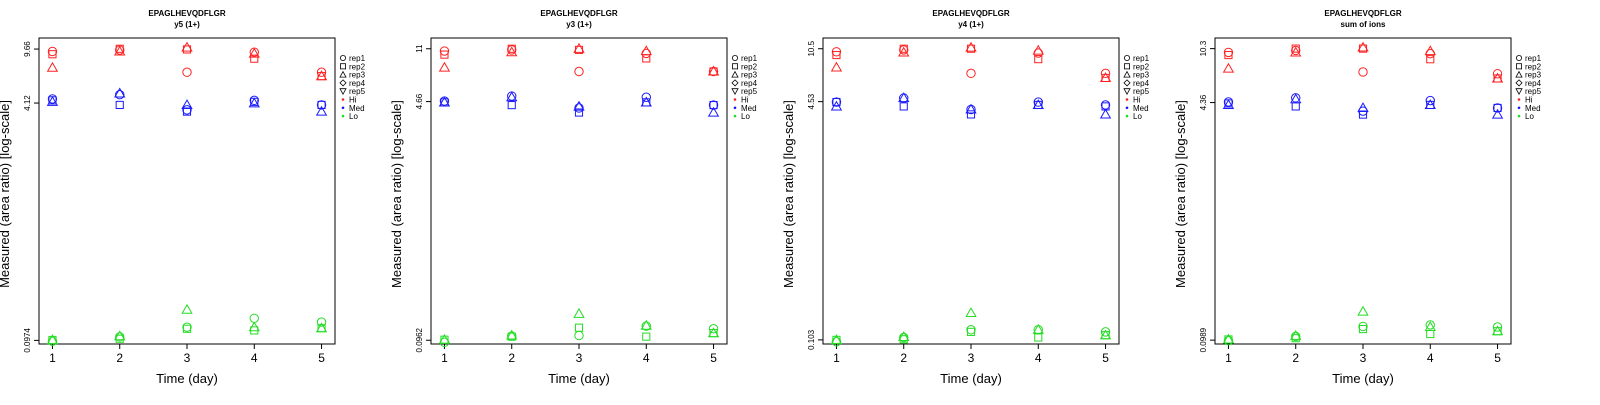 The width and height of the screenshot is (1600, 405). What do you see at coordinates (1528, 75) in the screenshot?
I see `legend-item-rep3: rep3` at bounding box center [1528, 75].